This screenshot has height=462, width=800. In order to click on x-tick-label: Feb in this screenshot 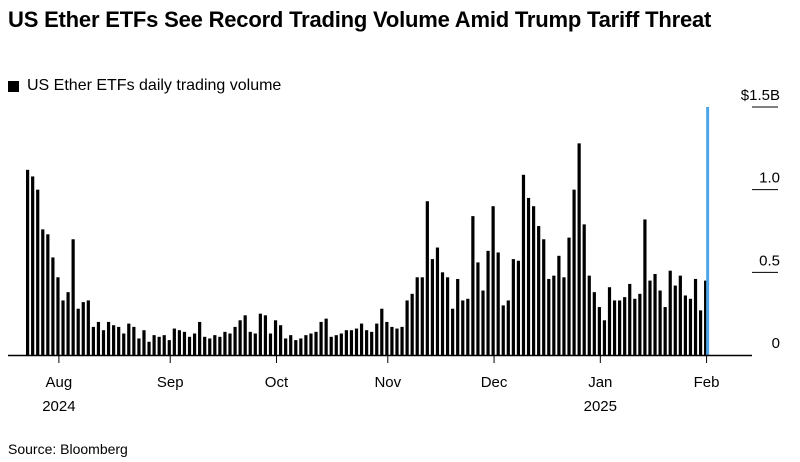, I will do `click(707, 382)`.